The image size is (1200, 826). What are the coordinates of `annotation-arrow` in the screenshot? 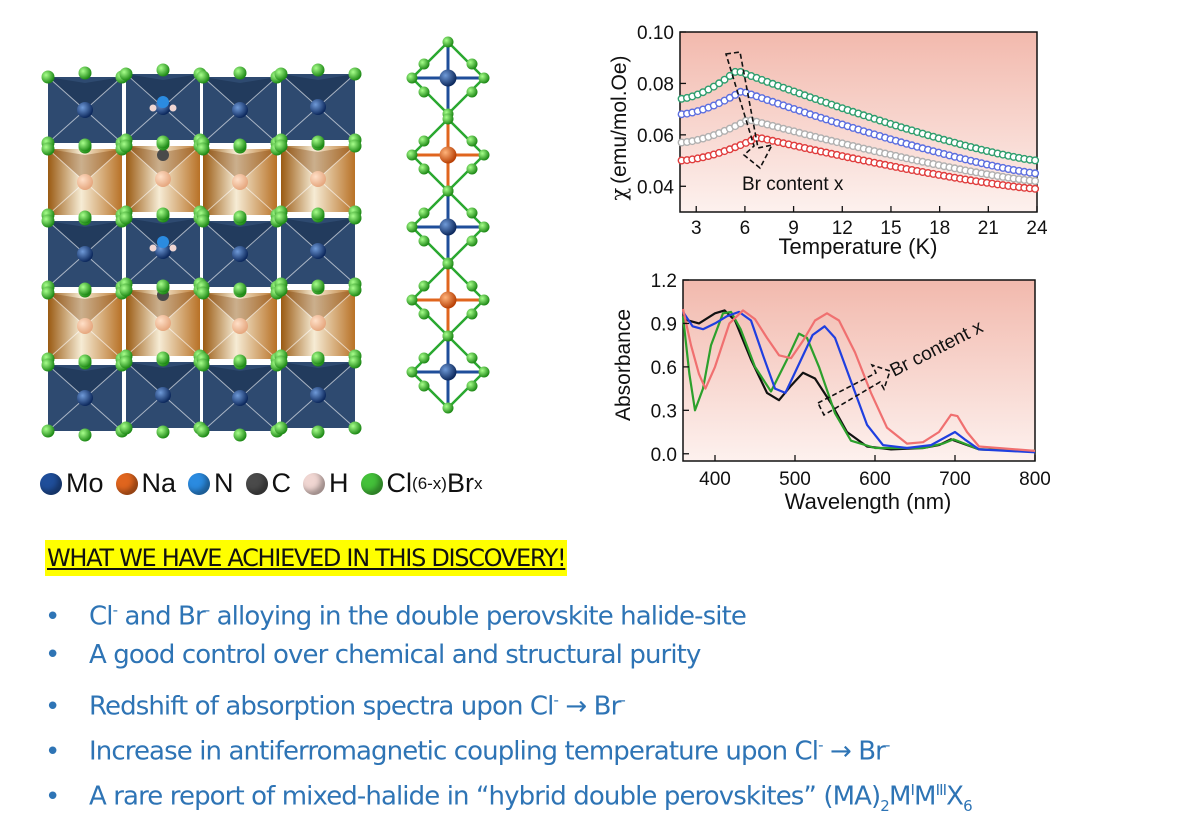 It's located at (854, 390).